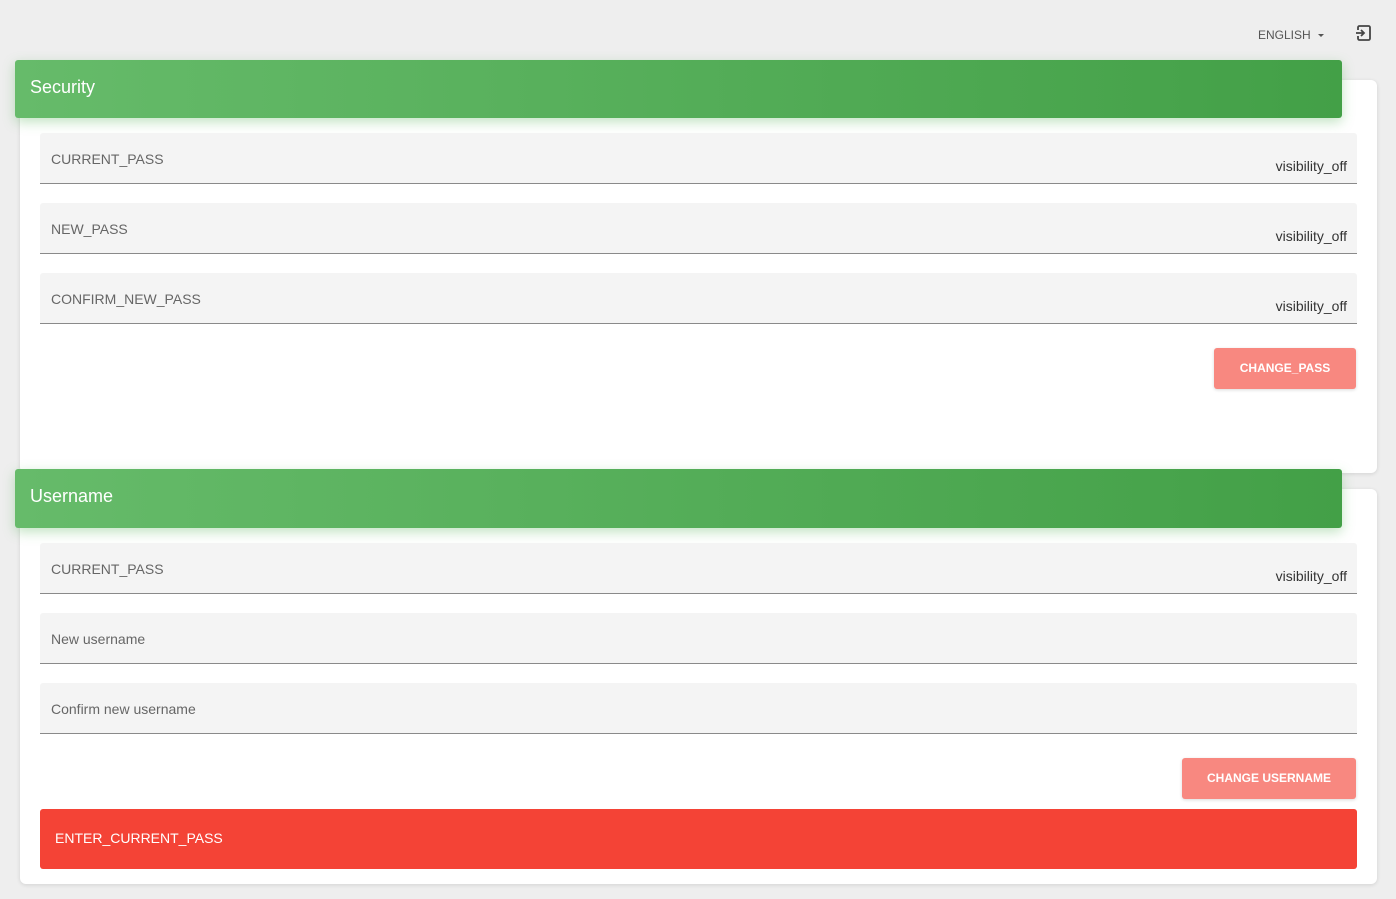 This screenshot has height=899, width=1396. I want to click on sign-in-icon, so click(1363, 33).